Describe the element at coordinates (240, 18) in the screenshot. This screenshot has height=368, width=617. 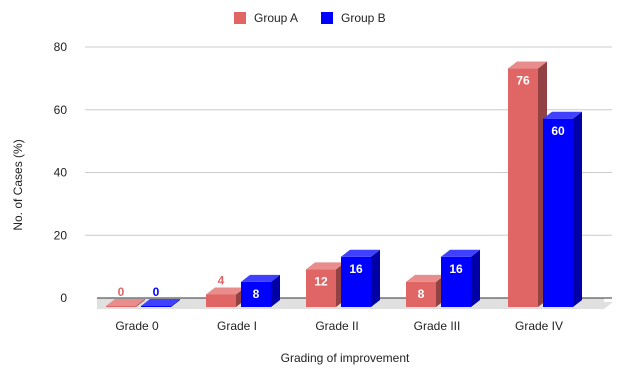
I see `legend-swatch-group-a` at that location.